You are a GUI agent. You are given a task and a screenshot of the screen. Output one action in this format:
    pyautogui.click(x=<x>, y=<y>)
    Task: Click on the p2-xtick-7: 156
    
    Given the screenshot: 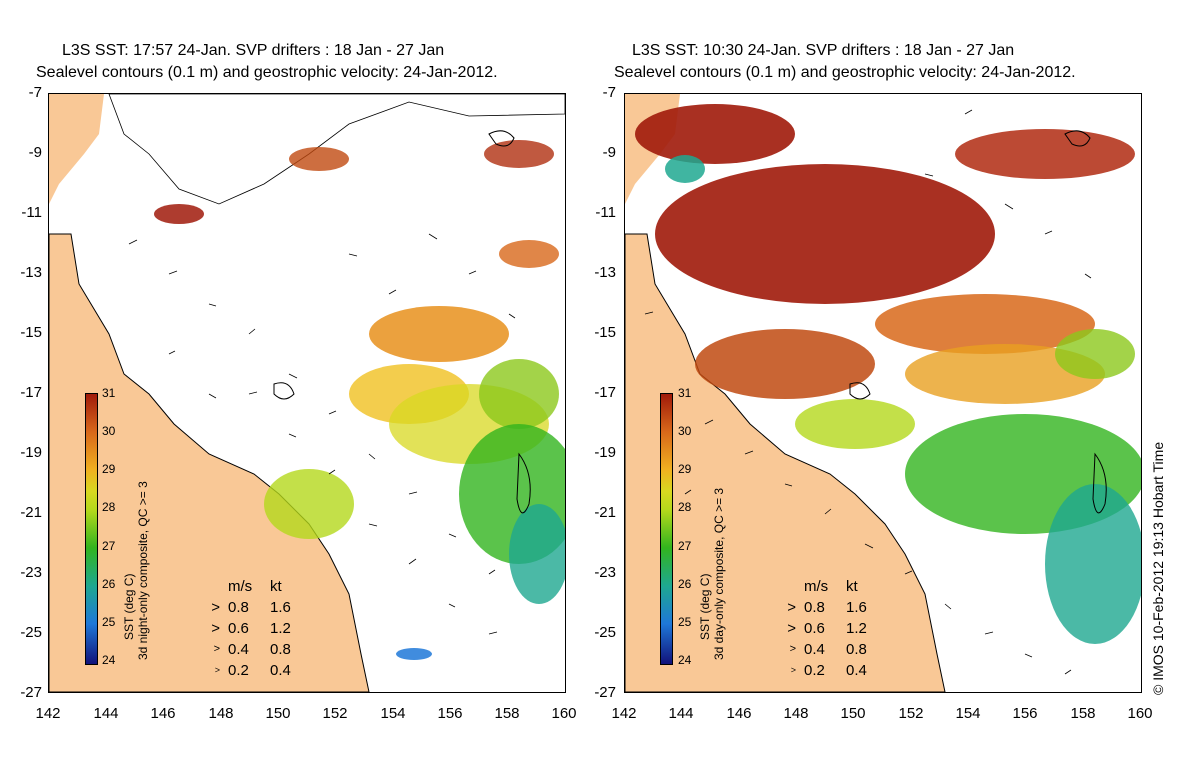 What is the action you would take?
    pyautogui.click(x=1025, y=713)
    